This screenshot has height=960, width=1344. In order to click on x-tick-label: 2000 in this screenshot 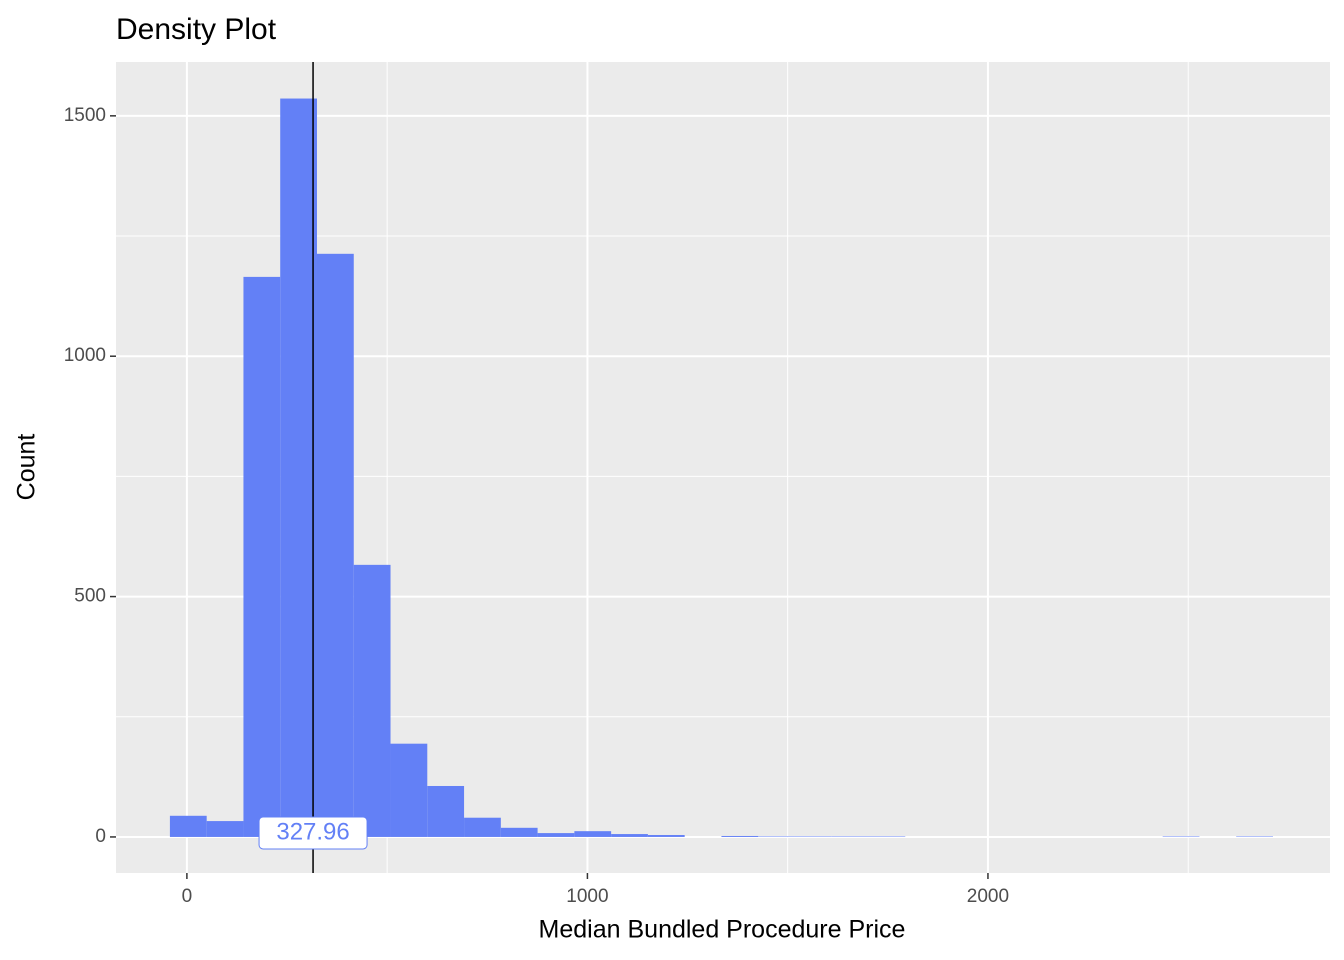, I will do `click(988, 896)`.